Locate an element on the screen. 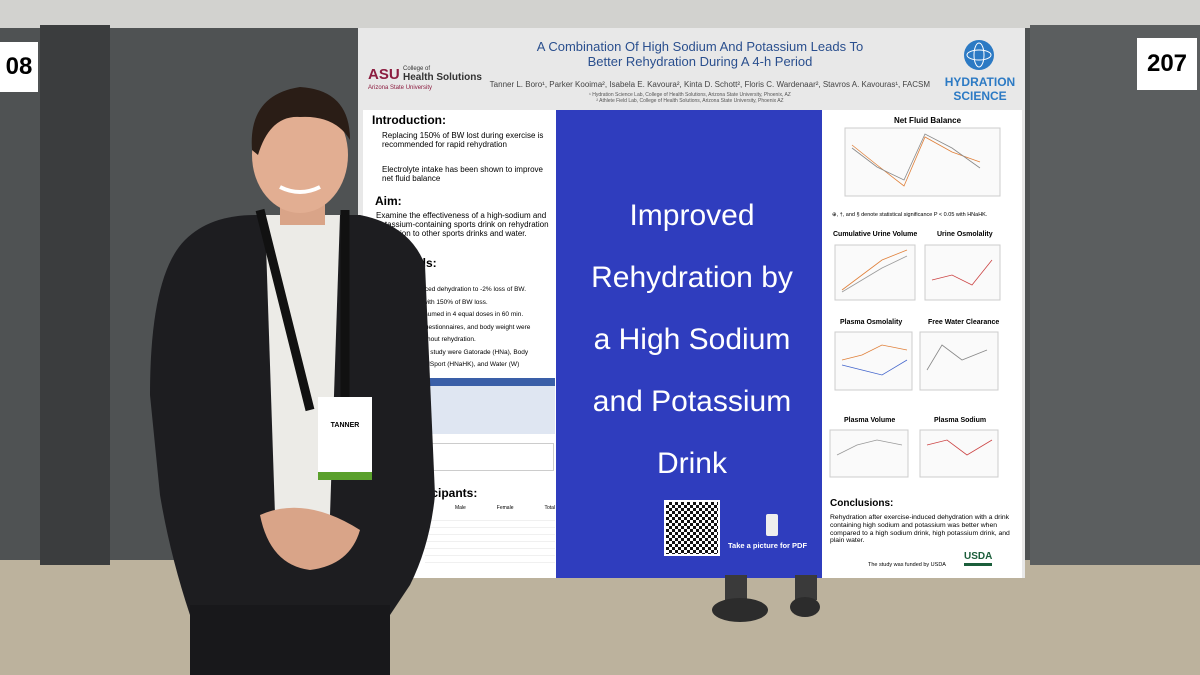 The height and width of the screenshot is (675, 1200). message-line: Improved is located at coordinates (692, 215).